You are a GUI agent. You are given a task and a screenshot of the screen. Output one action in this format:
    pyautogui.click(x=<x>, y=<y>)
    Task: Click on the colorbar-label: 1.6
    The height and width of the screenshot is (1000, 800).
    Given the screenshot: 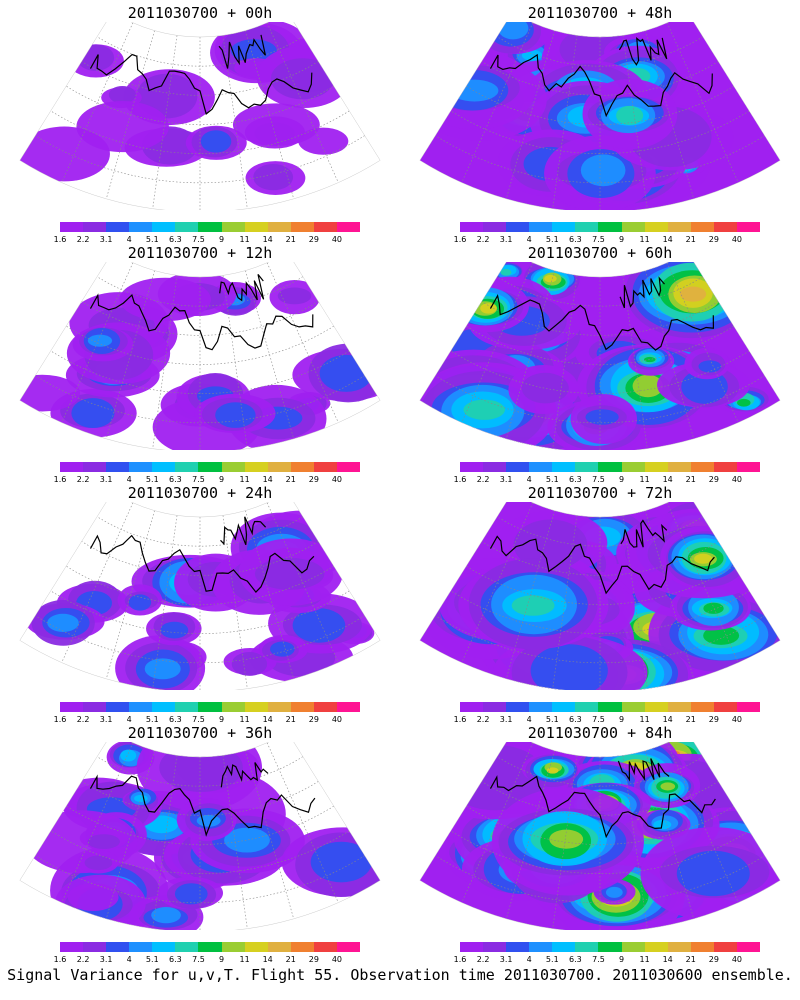 What is the action you would take?
    pyautogui.click(x=60, y=719)
    